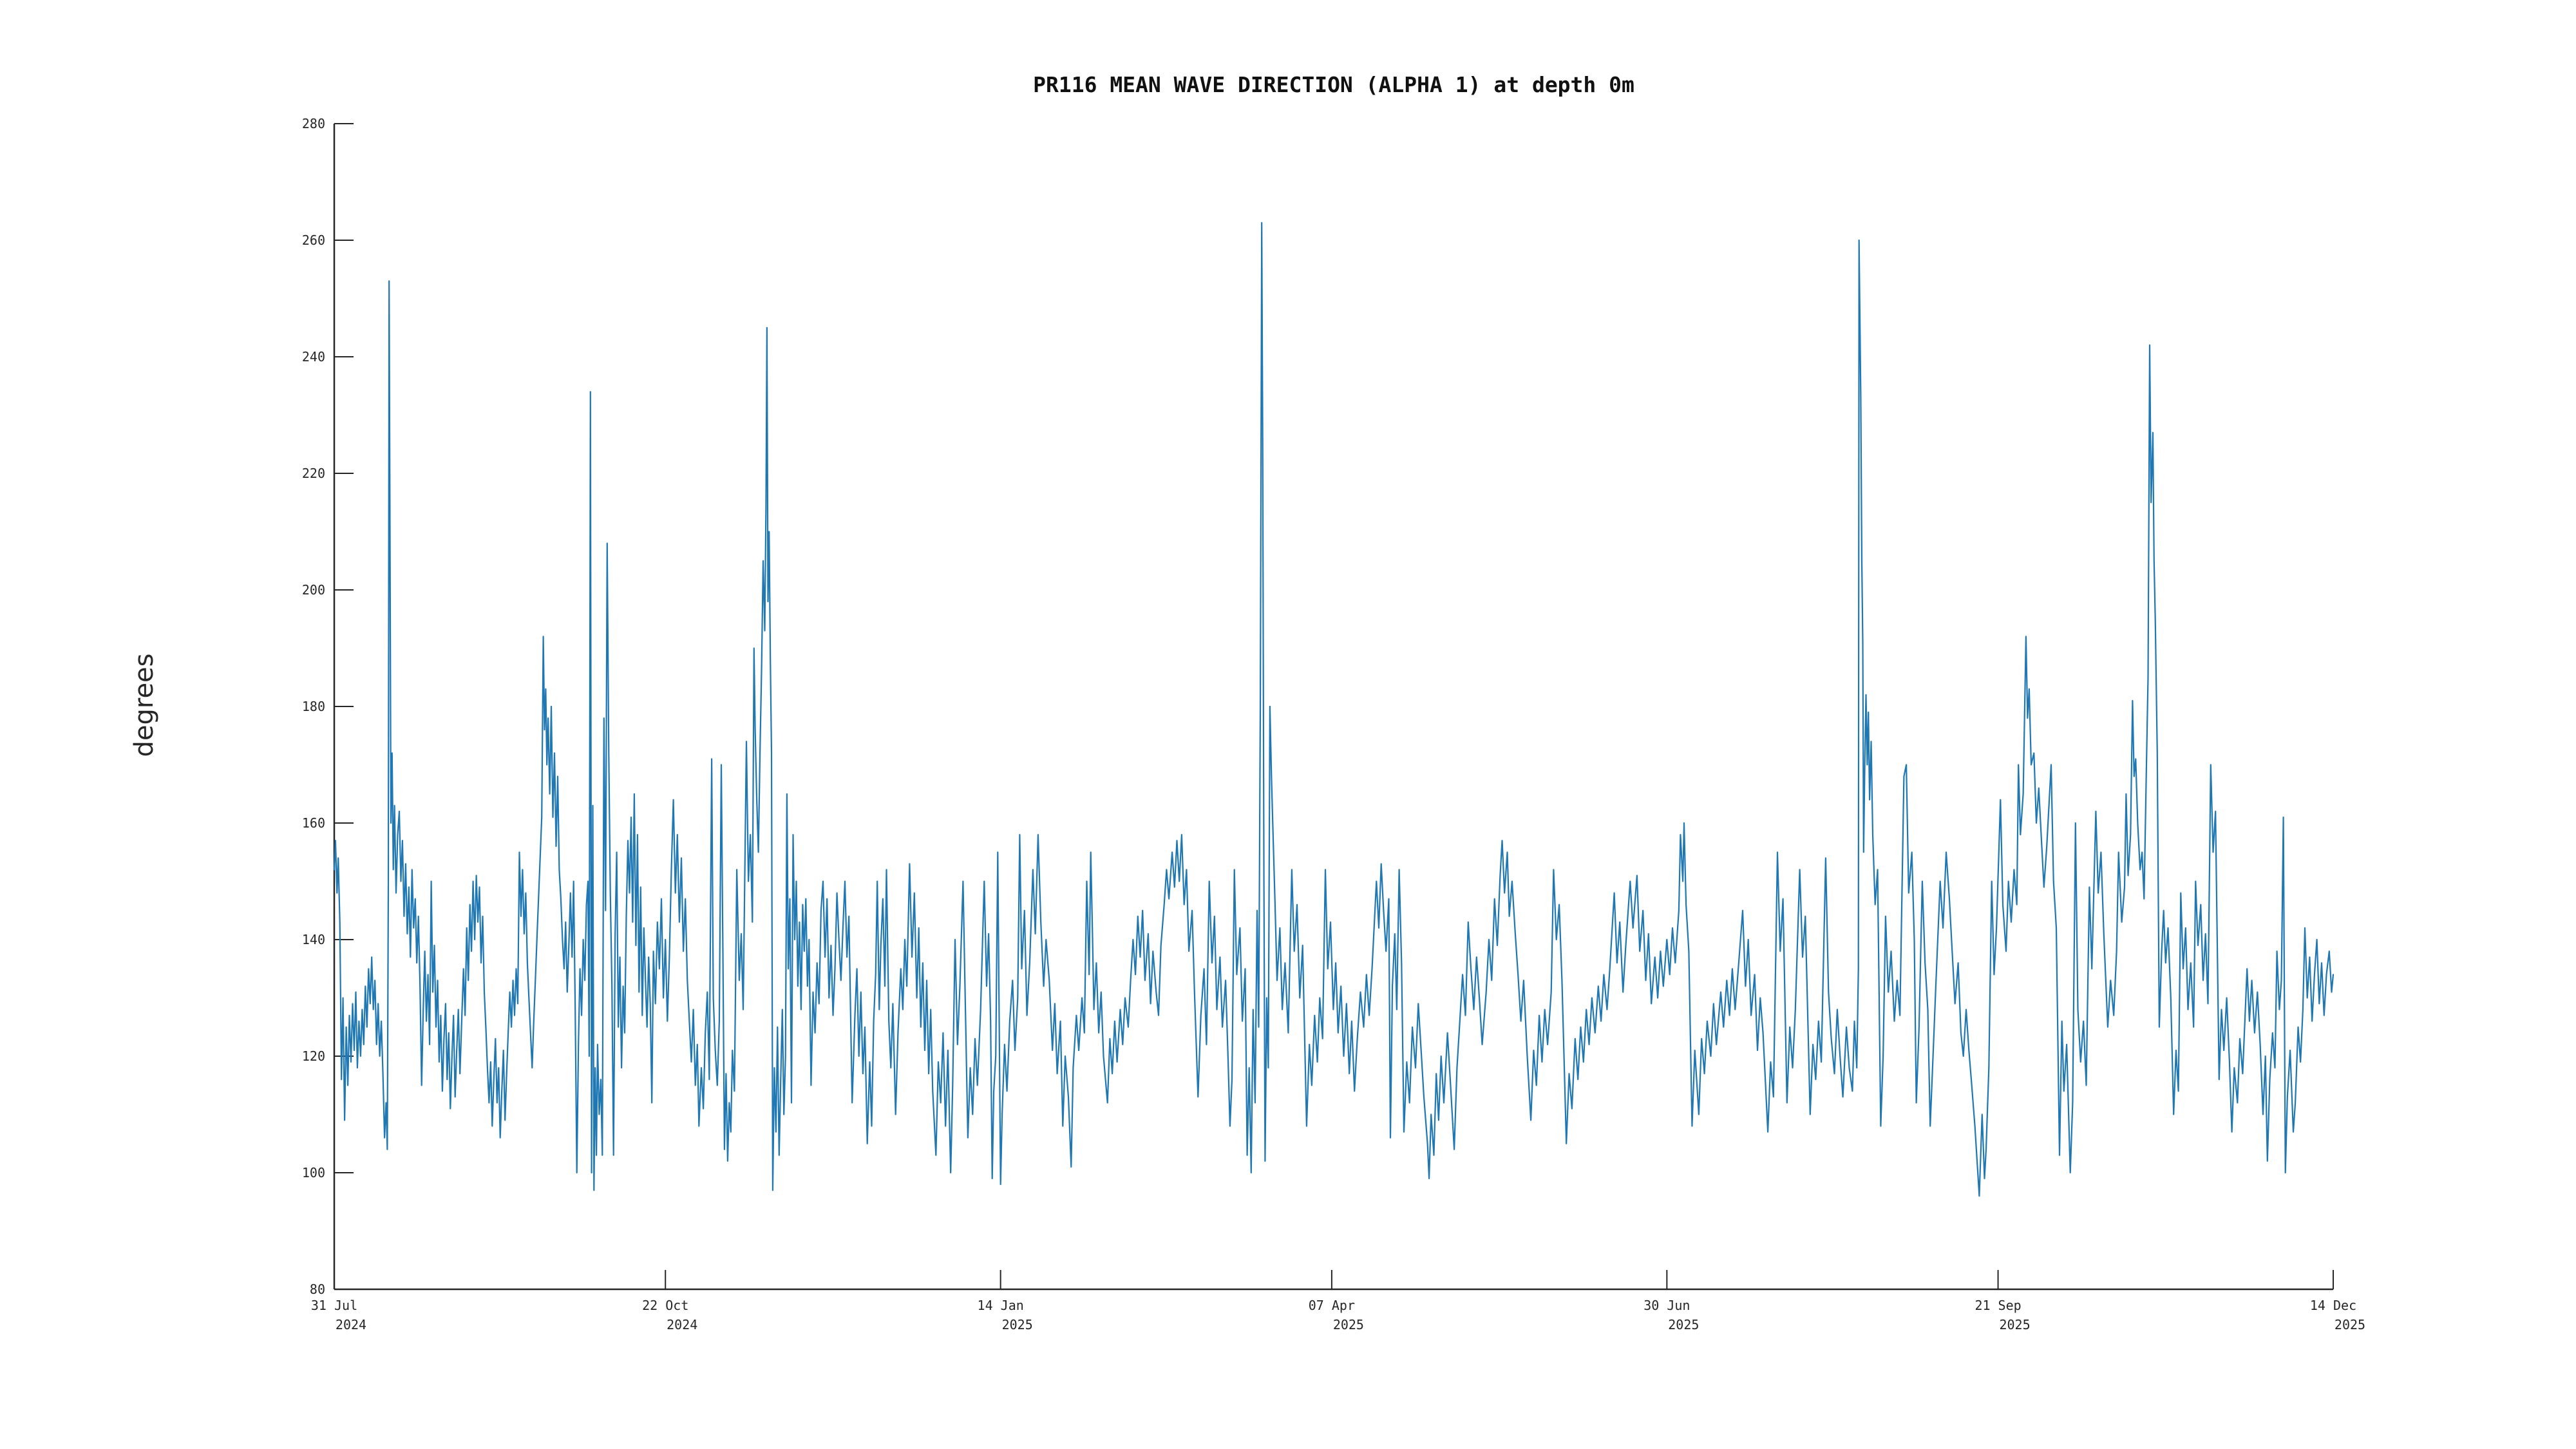  Describe the element at coordinates (313, 1172) in the screenshot. I see `y-tick-label: 100` at that location.